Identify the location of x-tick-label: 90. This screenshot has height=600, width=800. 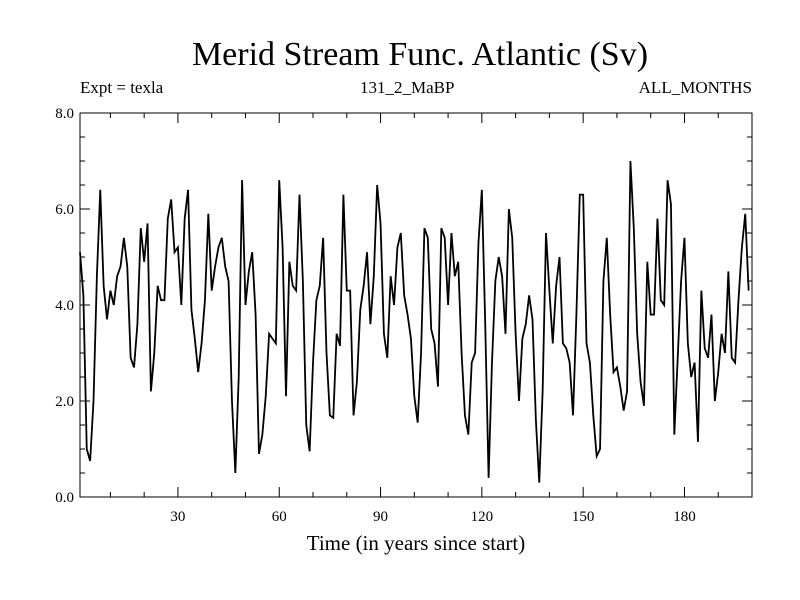
(380, 517).